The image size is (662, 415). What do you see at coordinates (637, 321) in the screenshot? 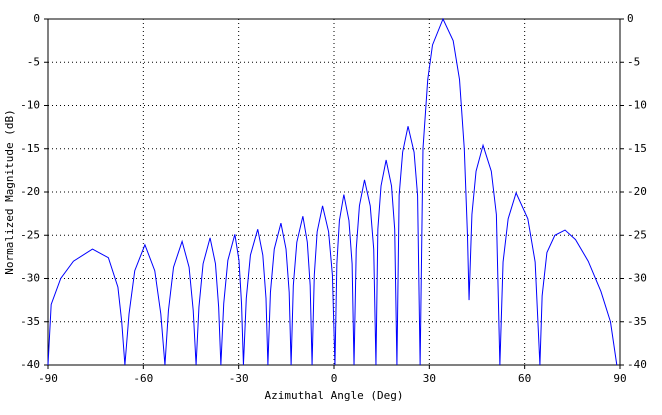
I see `y2-tick-label: -35` at bounding box center [637, 321].